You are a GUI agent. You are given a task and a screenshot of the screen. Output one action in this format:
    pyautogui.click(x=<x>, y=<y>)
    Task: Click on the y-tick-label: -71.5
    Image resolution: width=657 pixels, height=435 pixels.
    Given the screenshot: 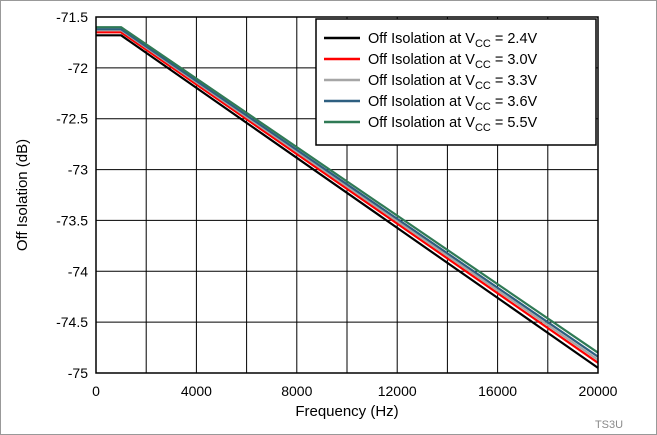 What is the action you would take?
    pyautogui.click(x=72, y=17)
    